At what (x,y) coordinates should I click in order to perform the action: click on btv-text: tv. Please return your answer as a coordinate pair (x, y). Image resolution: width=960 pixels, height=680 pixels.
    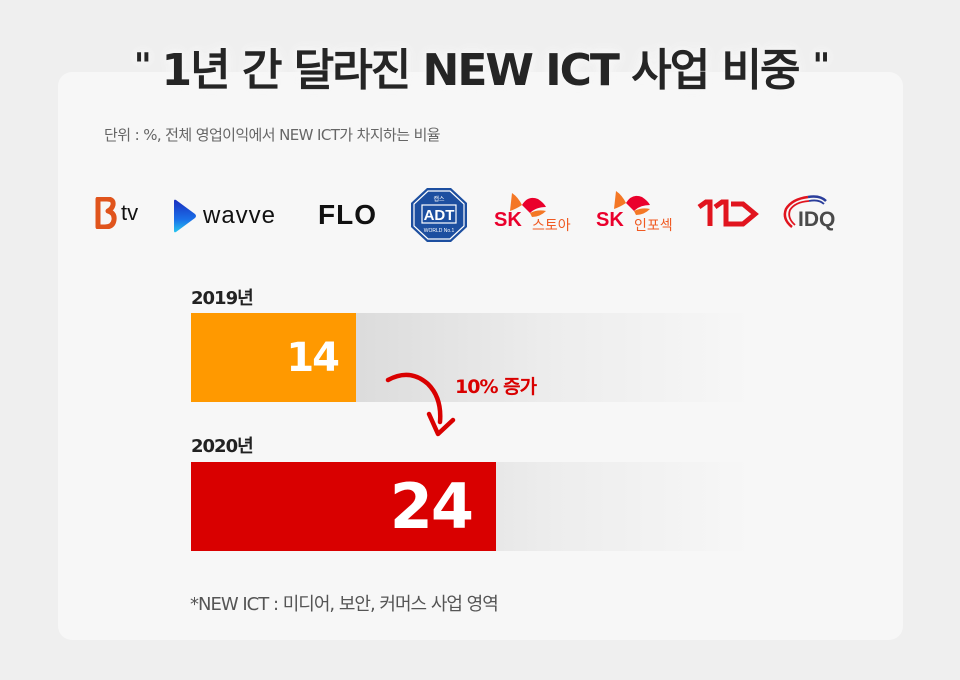
    Looking at the image, I should click on (130, 212).